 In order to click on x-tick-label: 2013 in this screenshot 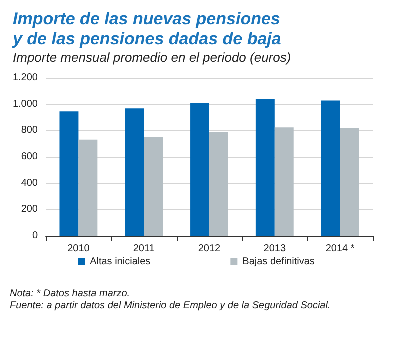, I will do `click(275, 249)`.